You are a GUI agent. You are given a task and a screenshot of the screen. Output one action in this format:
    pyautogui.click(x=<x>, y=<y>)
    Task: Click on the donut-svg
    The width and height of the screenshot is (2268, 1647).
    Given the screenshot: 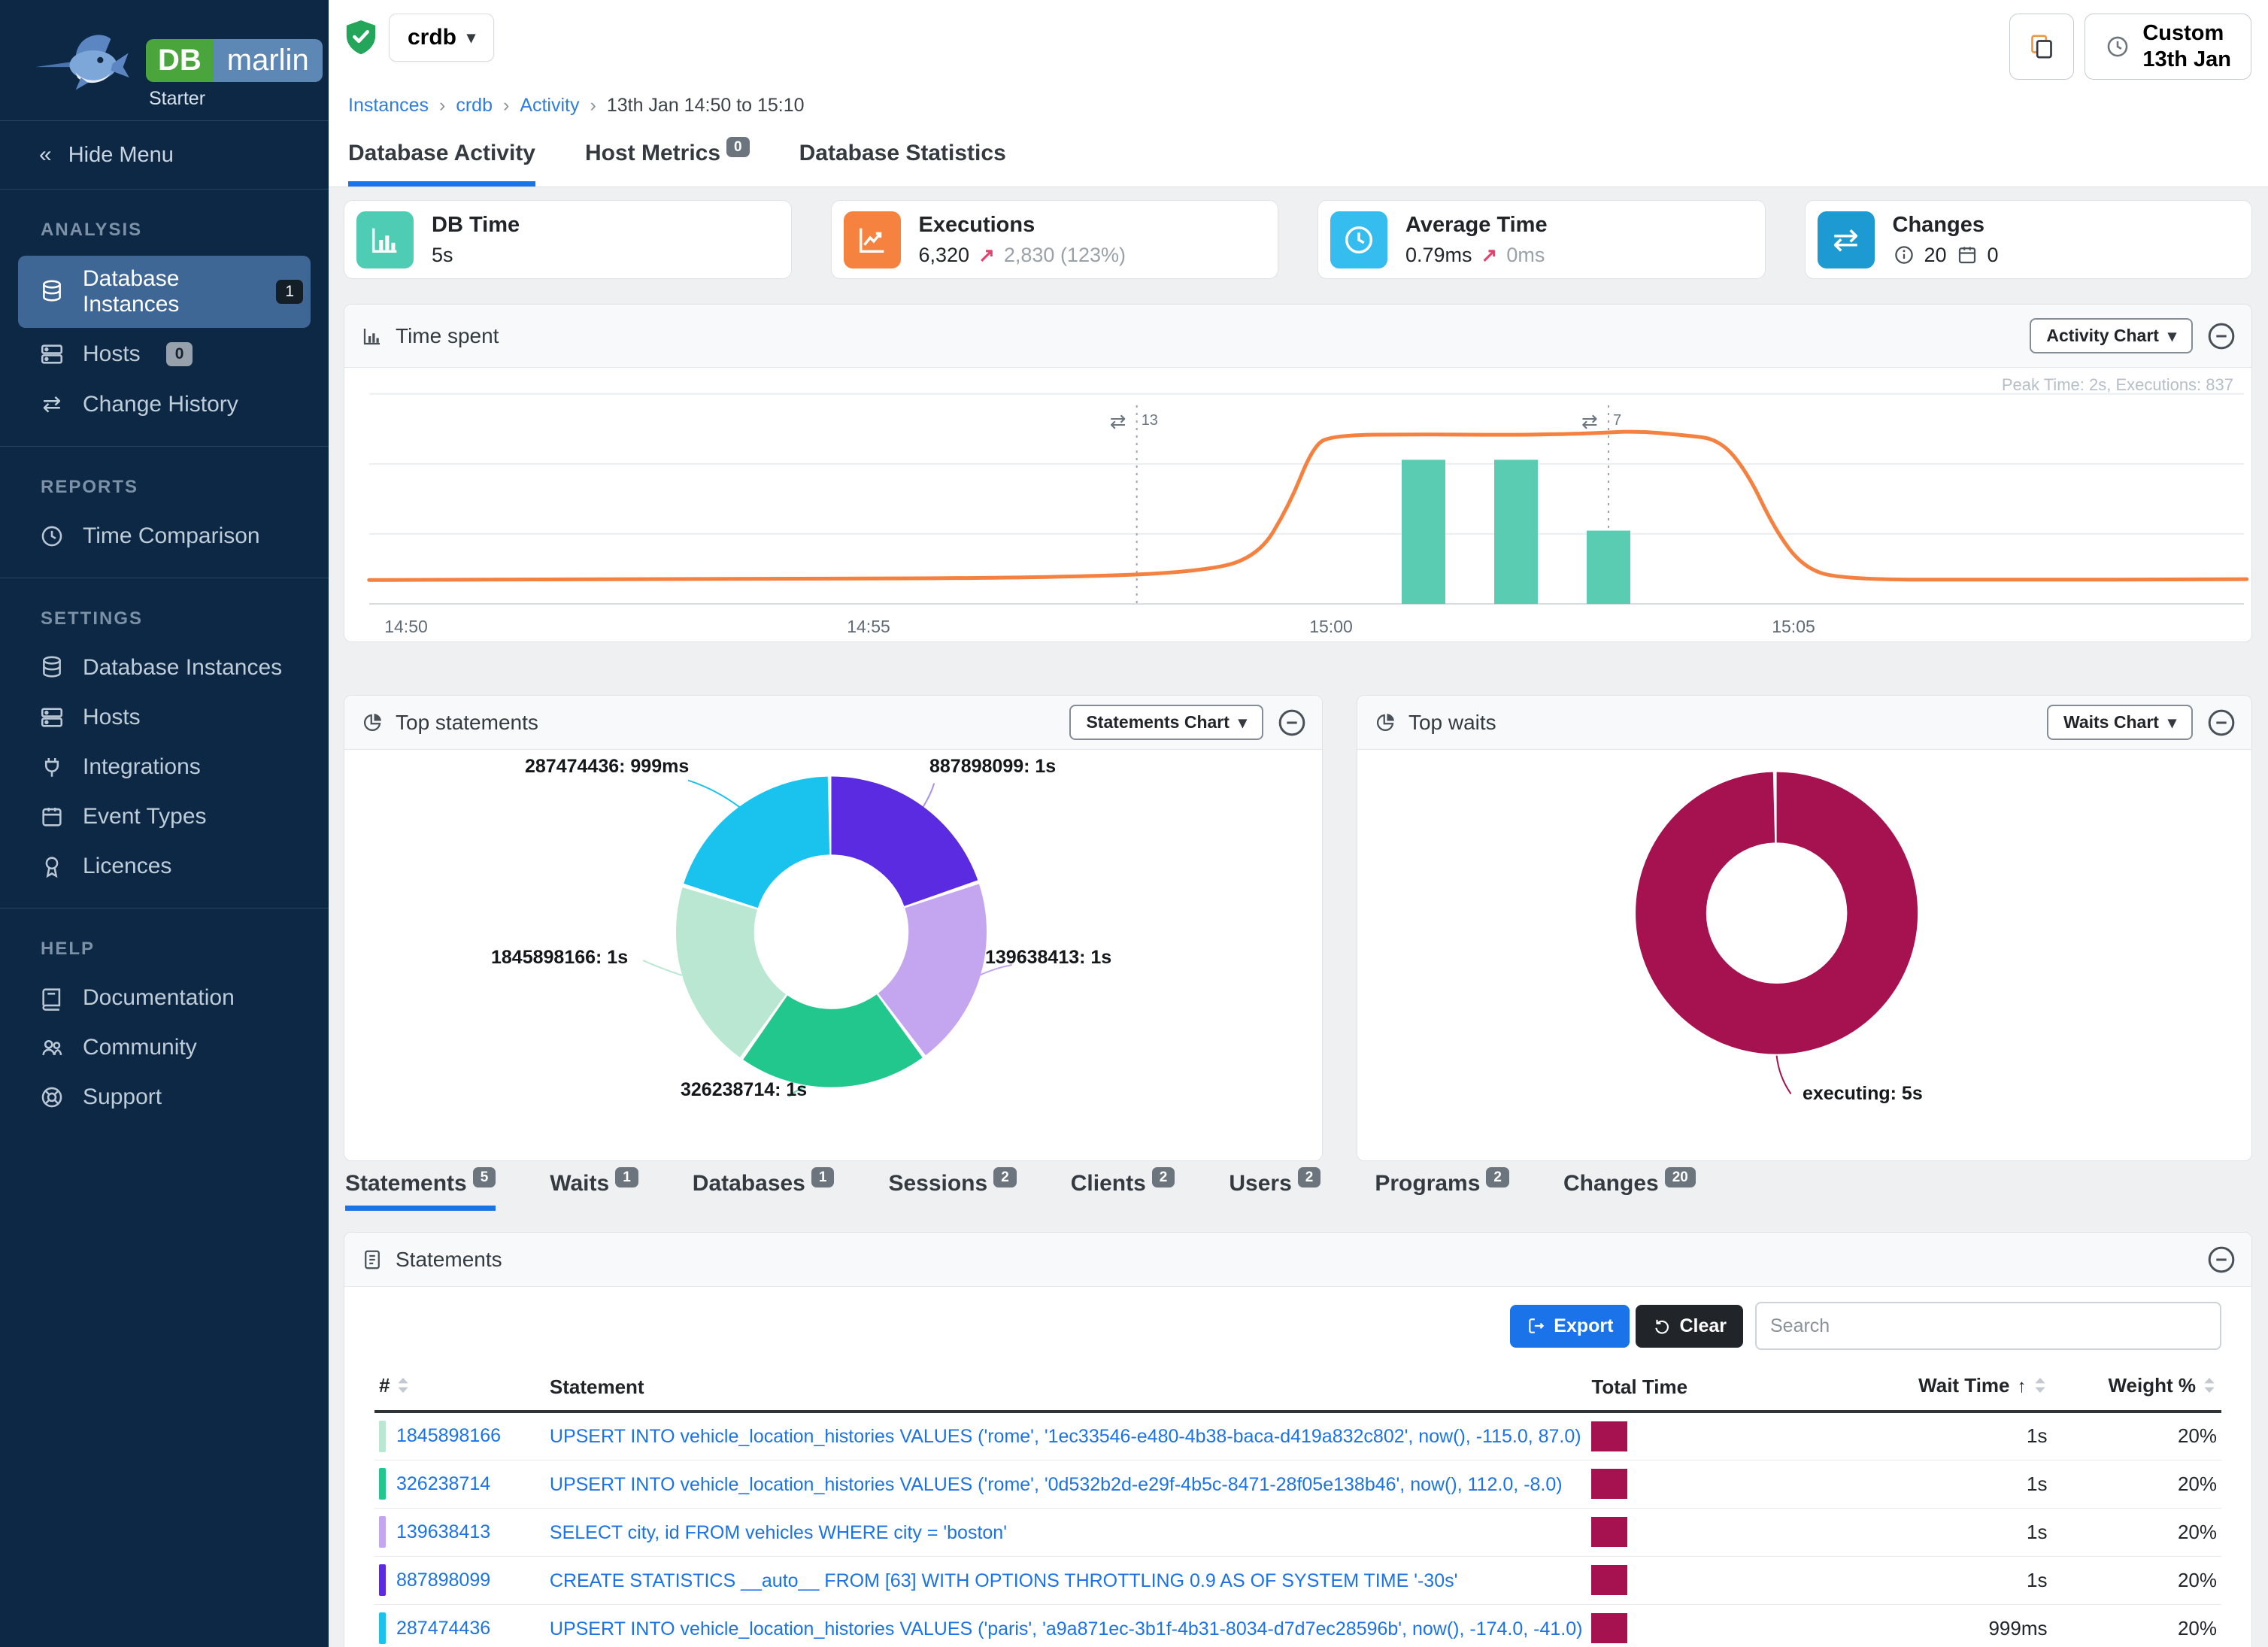 What is the action you would take?
    pyautogui.click(x=1777, y=933)
    